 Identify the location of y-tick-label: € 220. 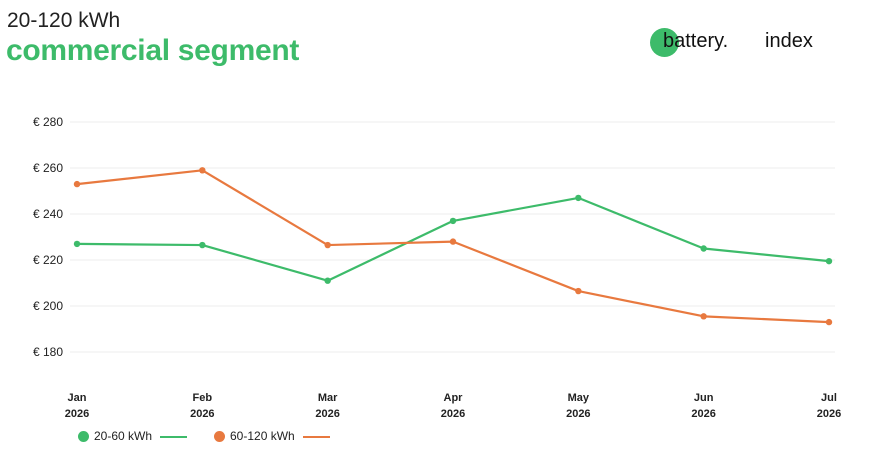
(48, 260).